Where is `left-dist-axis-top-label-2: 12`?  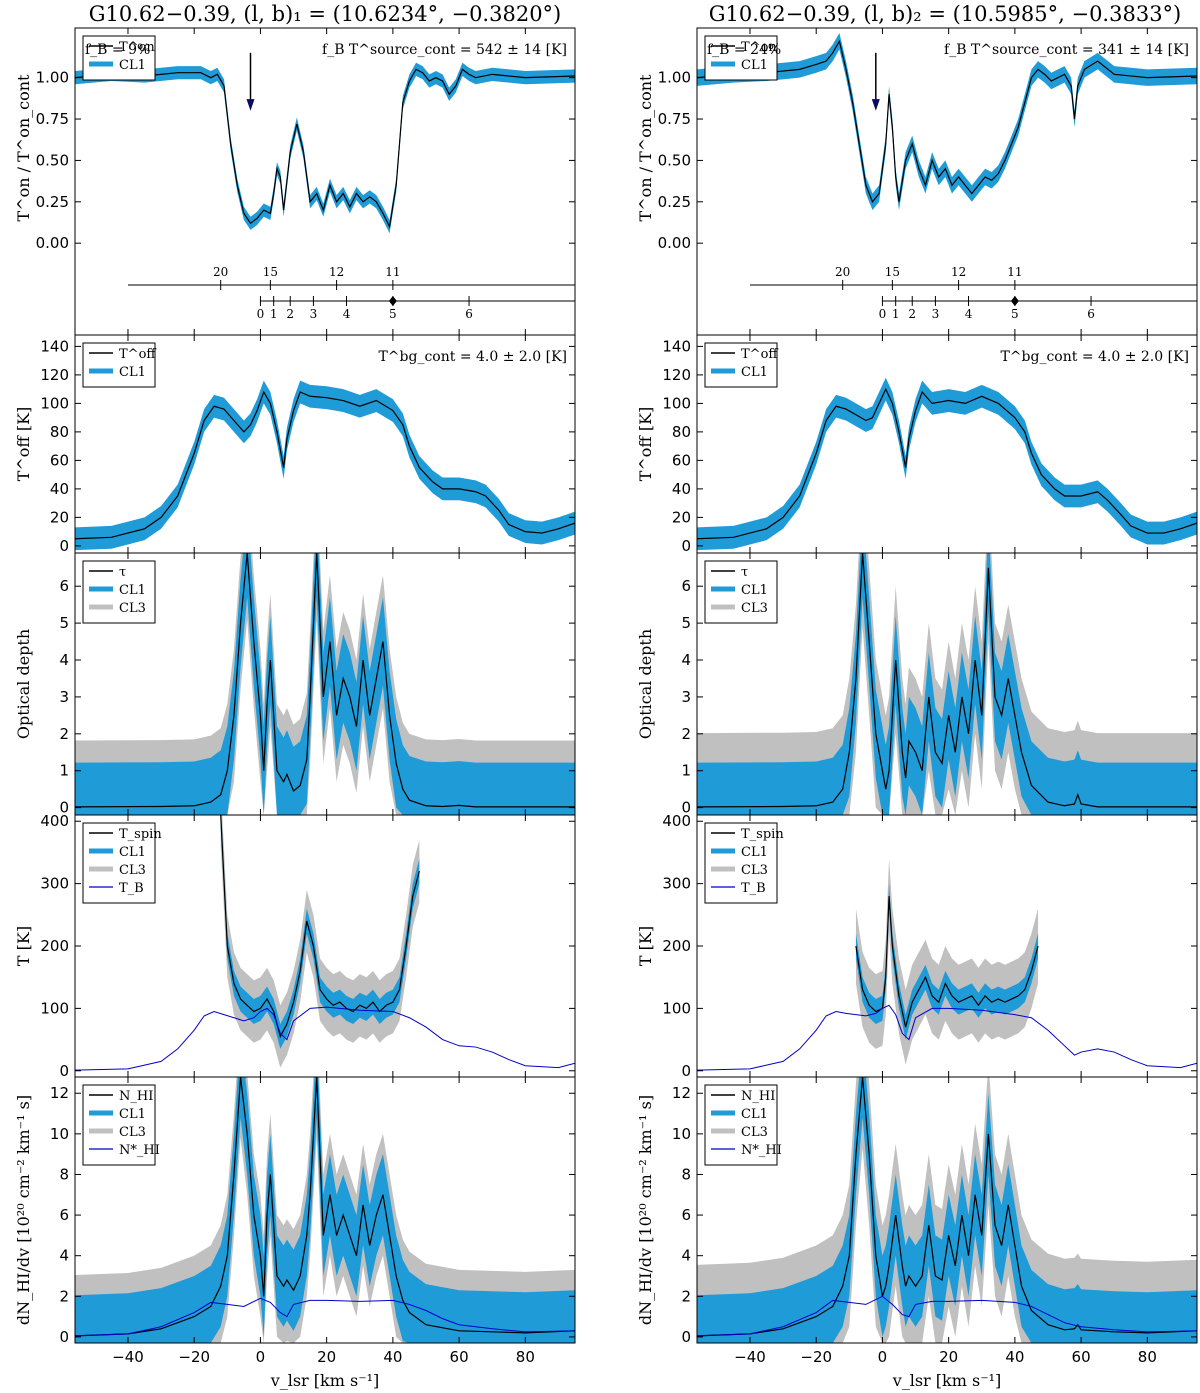 left-dist-axis-top-label-2: 12 is located at coordinates (336, 272).